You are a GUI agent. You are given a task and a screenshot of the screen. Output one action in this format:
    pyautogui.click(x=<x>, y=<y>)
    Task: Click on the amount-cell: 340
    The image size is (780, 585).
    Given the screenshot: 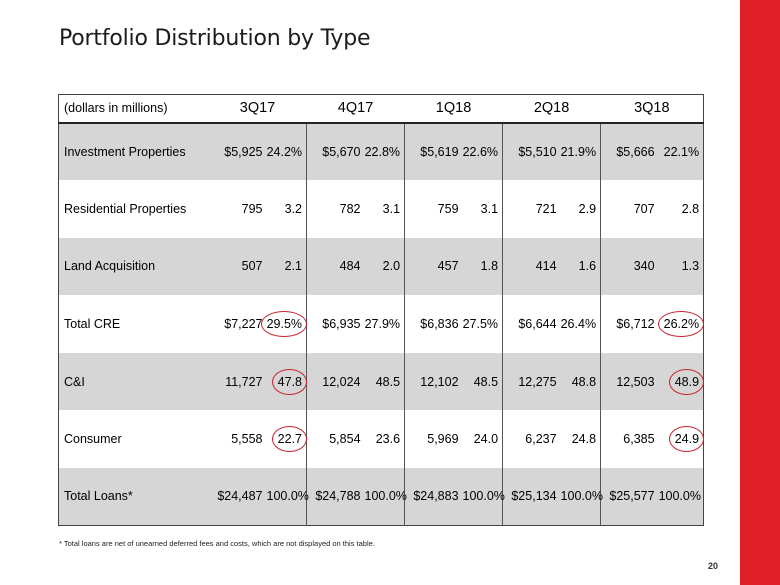 What is the action you would take?
    pyautogui.click(x=629, y=266)
    